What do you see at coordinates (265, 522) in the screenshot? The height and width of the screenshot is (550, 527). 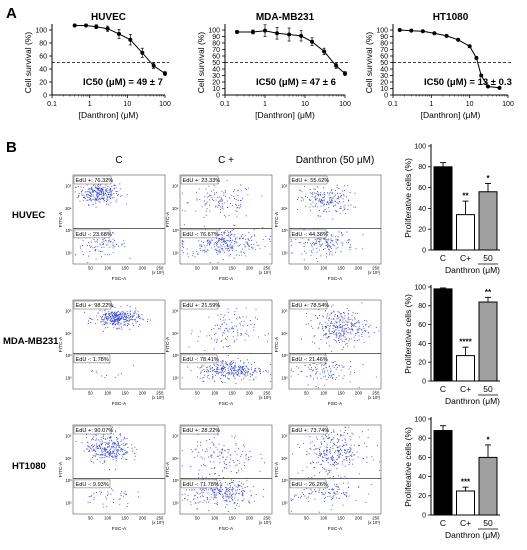 I see `facs-x-multiplier: (x 10³)` at bounding box center [265, 522].